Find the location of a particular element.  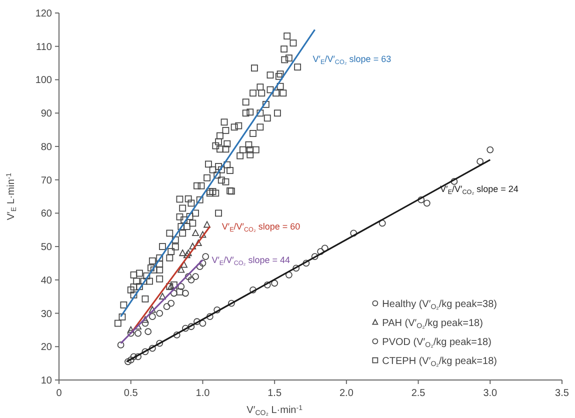

y-tick-label: 10 is located at coordinates (46, 381).